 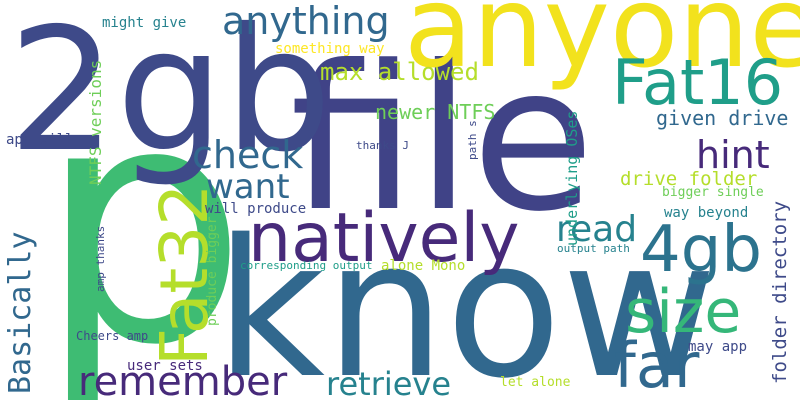 I want to click on word-might-give: might give, so click(x=144, y=23).